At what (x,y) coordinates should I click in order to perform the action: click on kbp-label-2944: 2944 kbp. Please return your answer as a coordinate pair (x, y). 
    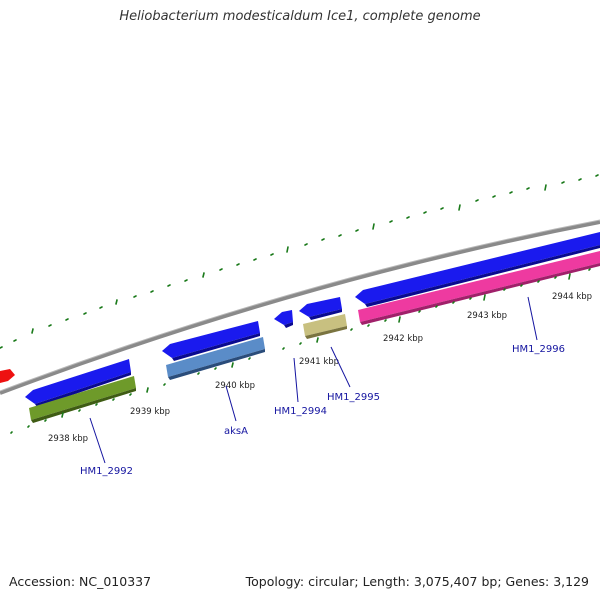
    Looking at the image, I should click on (572, 297).